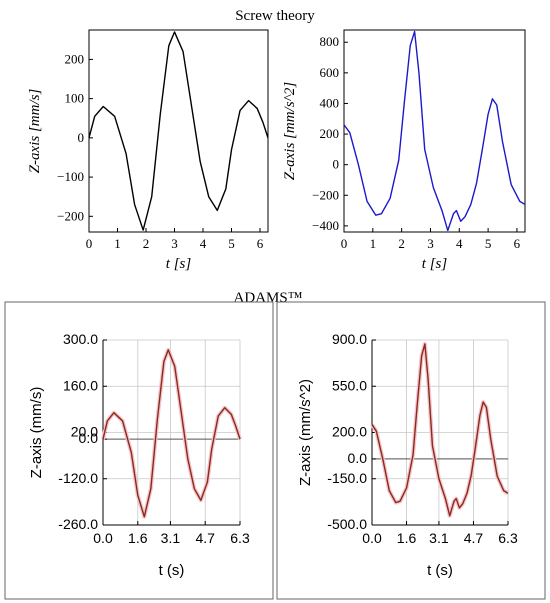  What do you see at coordinates (330, 41) in the screenshot?
I see `y-tick-label: 800` at bounding box center [330, 41].